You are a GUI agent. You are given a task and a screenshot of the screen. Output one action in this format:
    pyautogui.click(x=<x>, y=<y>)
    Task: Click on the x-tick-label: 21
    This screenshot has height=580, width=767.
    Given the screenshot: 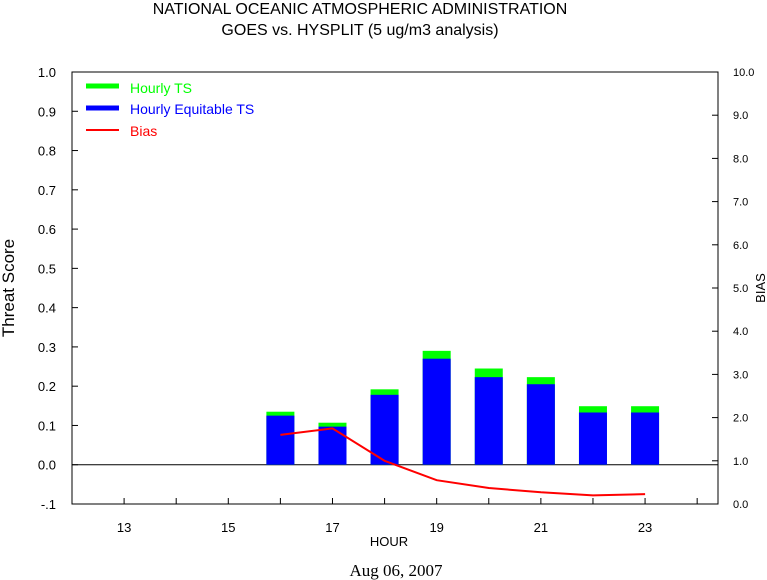 What is the action you would take?
    pyautogui.click(x=541, y=527)
    